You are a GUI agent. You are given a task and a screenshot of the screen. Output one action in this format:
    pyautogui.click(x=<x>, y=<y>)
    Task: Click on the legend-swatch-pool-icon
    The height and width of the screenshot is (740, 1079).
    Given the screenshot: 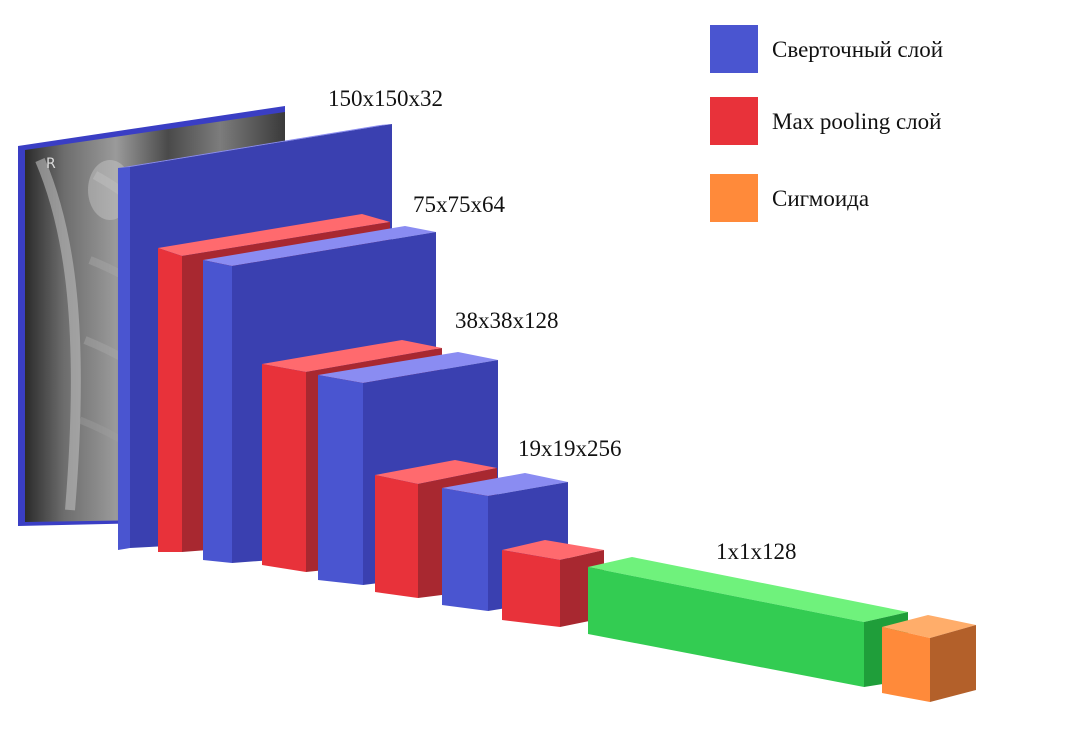 What is the action you would take?
    pyautogui.click(x=734, y=121)
    